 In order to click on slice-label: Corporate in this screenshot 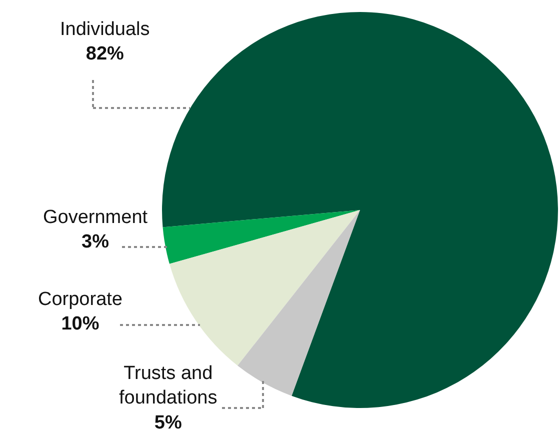, I will do `click(80, 299)`.